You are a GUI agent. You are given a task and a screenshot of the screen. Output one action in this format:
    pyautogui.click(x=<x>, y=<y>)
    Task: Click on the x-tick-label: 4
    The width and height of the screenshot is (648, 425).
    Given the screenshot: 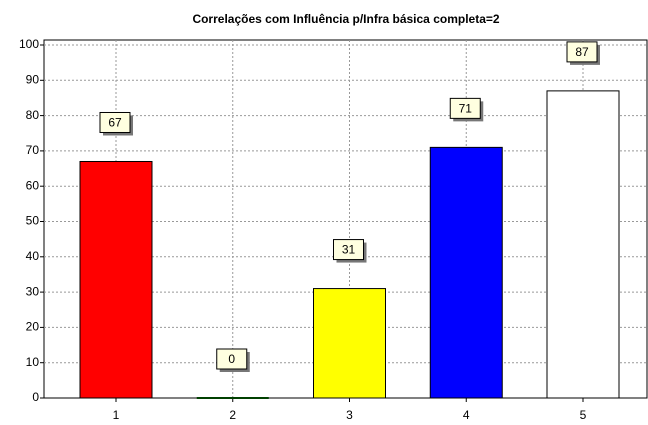 What is the action you would take?
    pyautogui.click(x=466, y=415)
    